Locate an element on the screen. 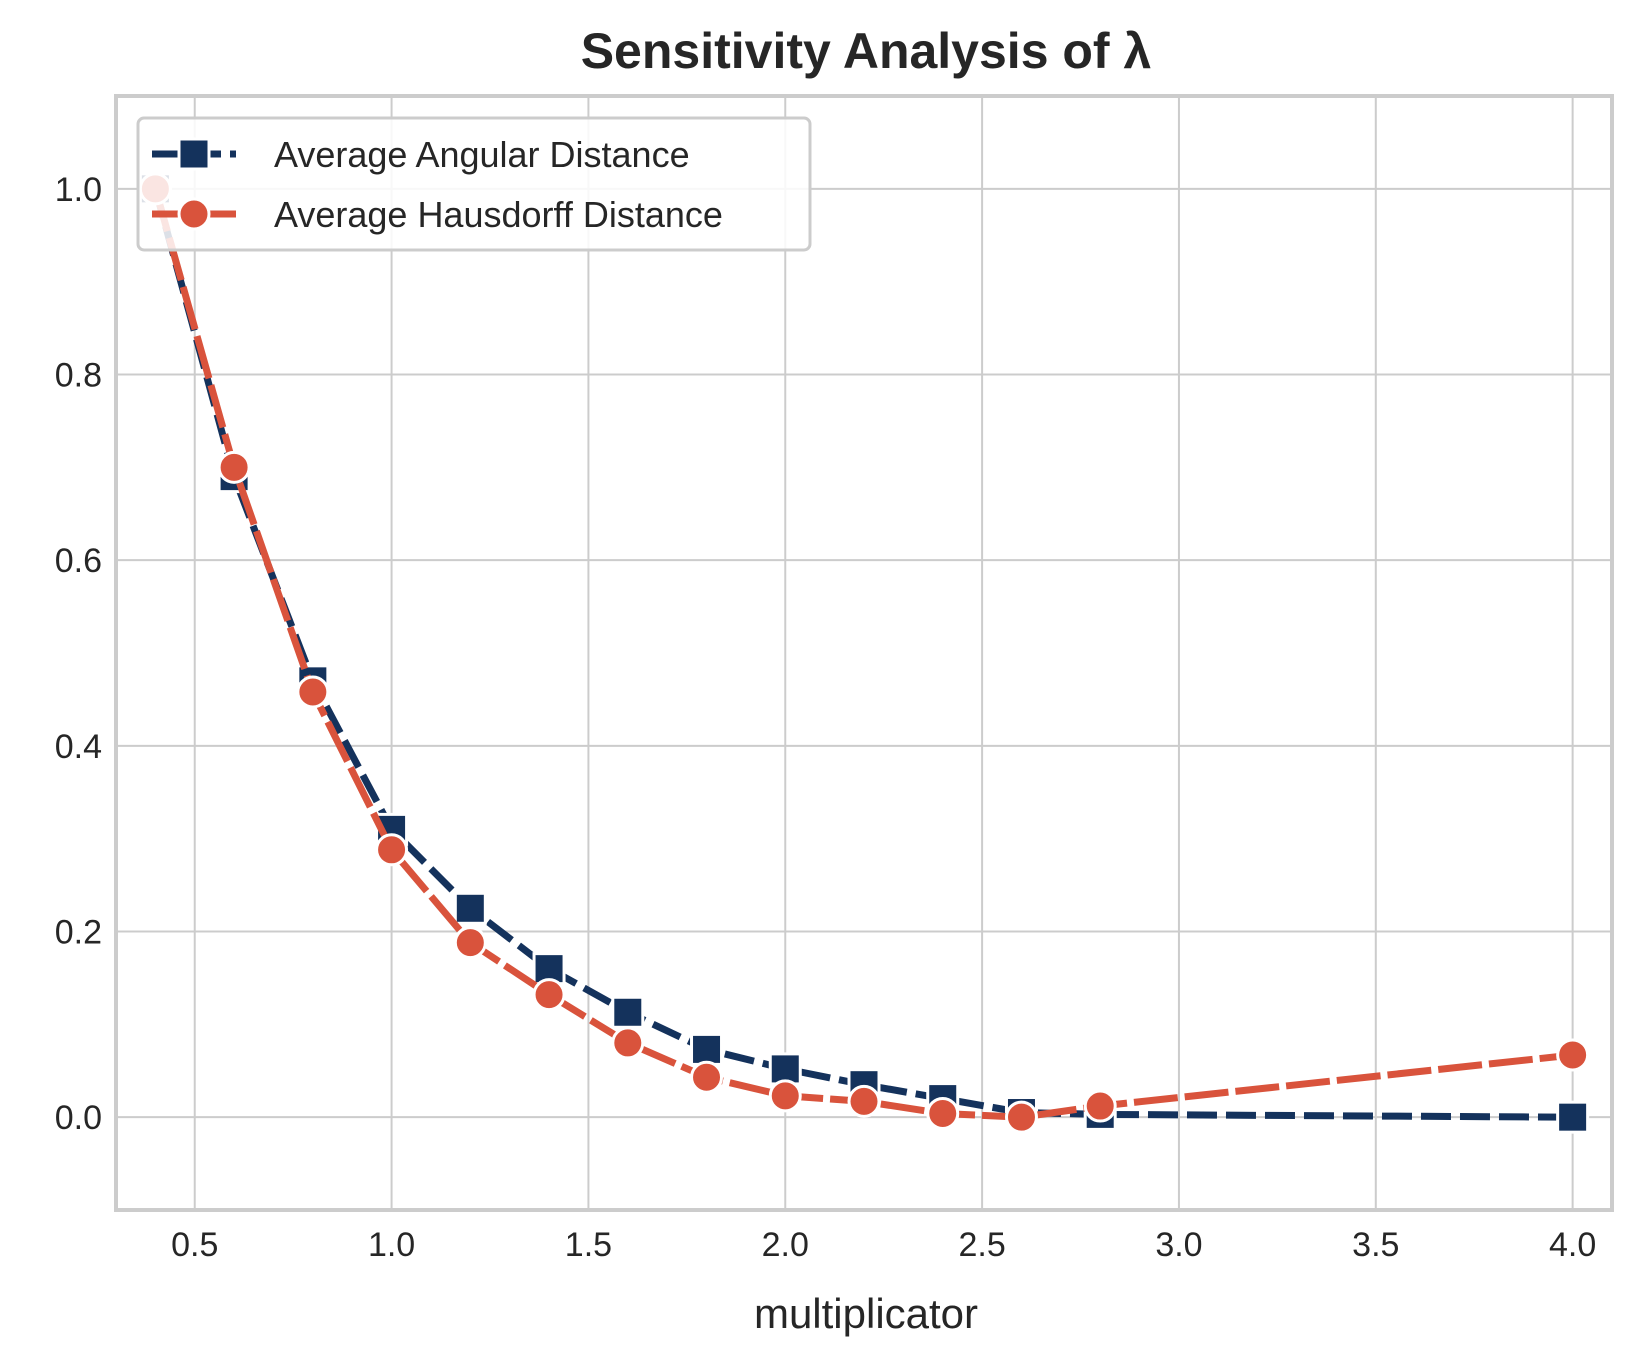 Image resolution: width=1635 pixels, height=1366 pixels. x-axis-ticks: 0.5 1.0 1.5 2.0 2.5 3.0 3.5 4.0 is located at coordinates (883, 1245).